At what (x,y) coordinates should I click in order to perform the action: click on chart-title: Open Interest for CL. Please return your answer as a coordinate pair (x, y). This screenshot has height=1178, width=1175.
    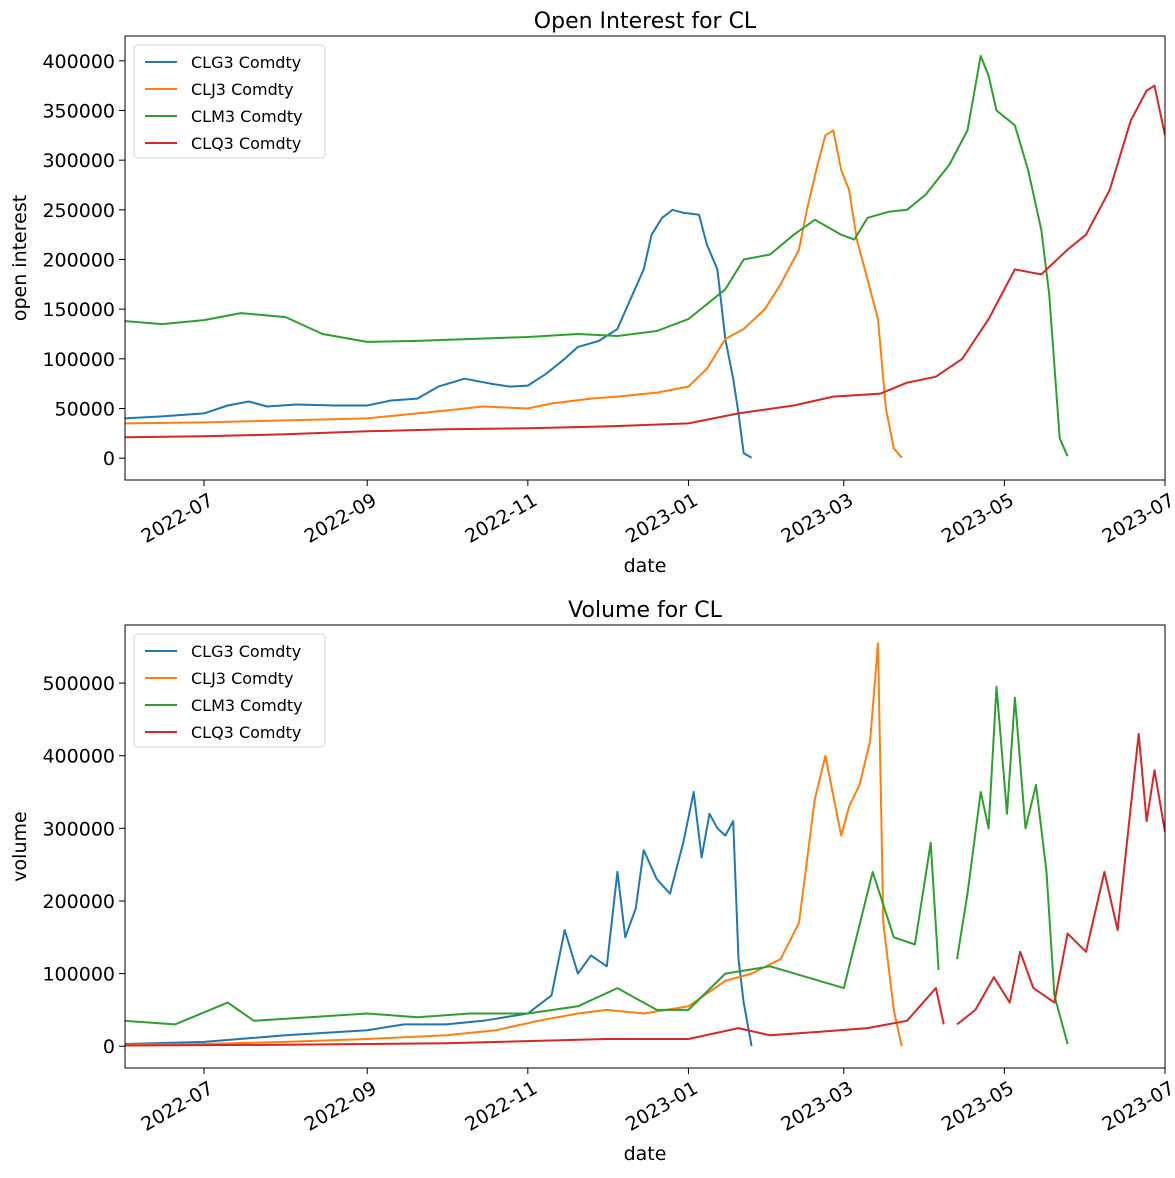
    Looking at the image, I should click on (645, 21).